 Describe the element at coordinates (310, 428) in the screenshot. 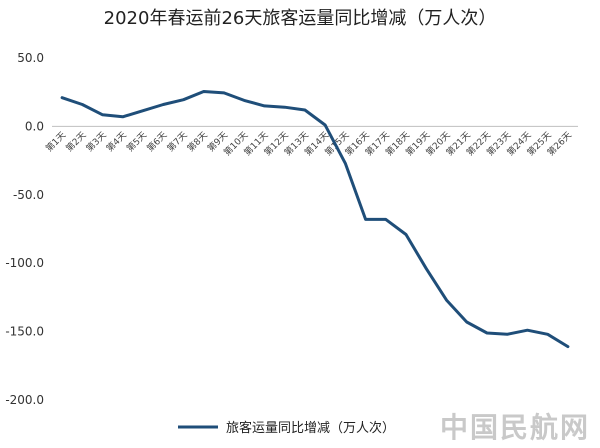

I see `legend-label: 旅客运量同比增减（万人次）` at that location.